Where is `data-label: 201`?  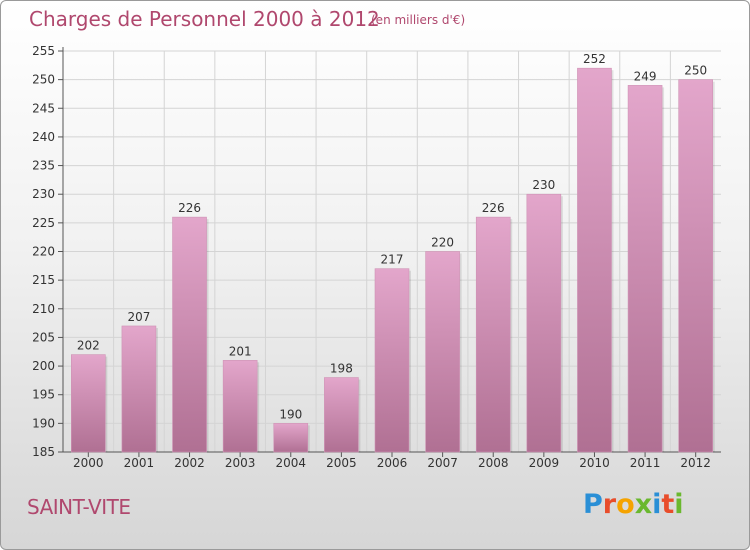
data-label: 201 is located at coordinates (240, 351).